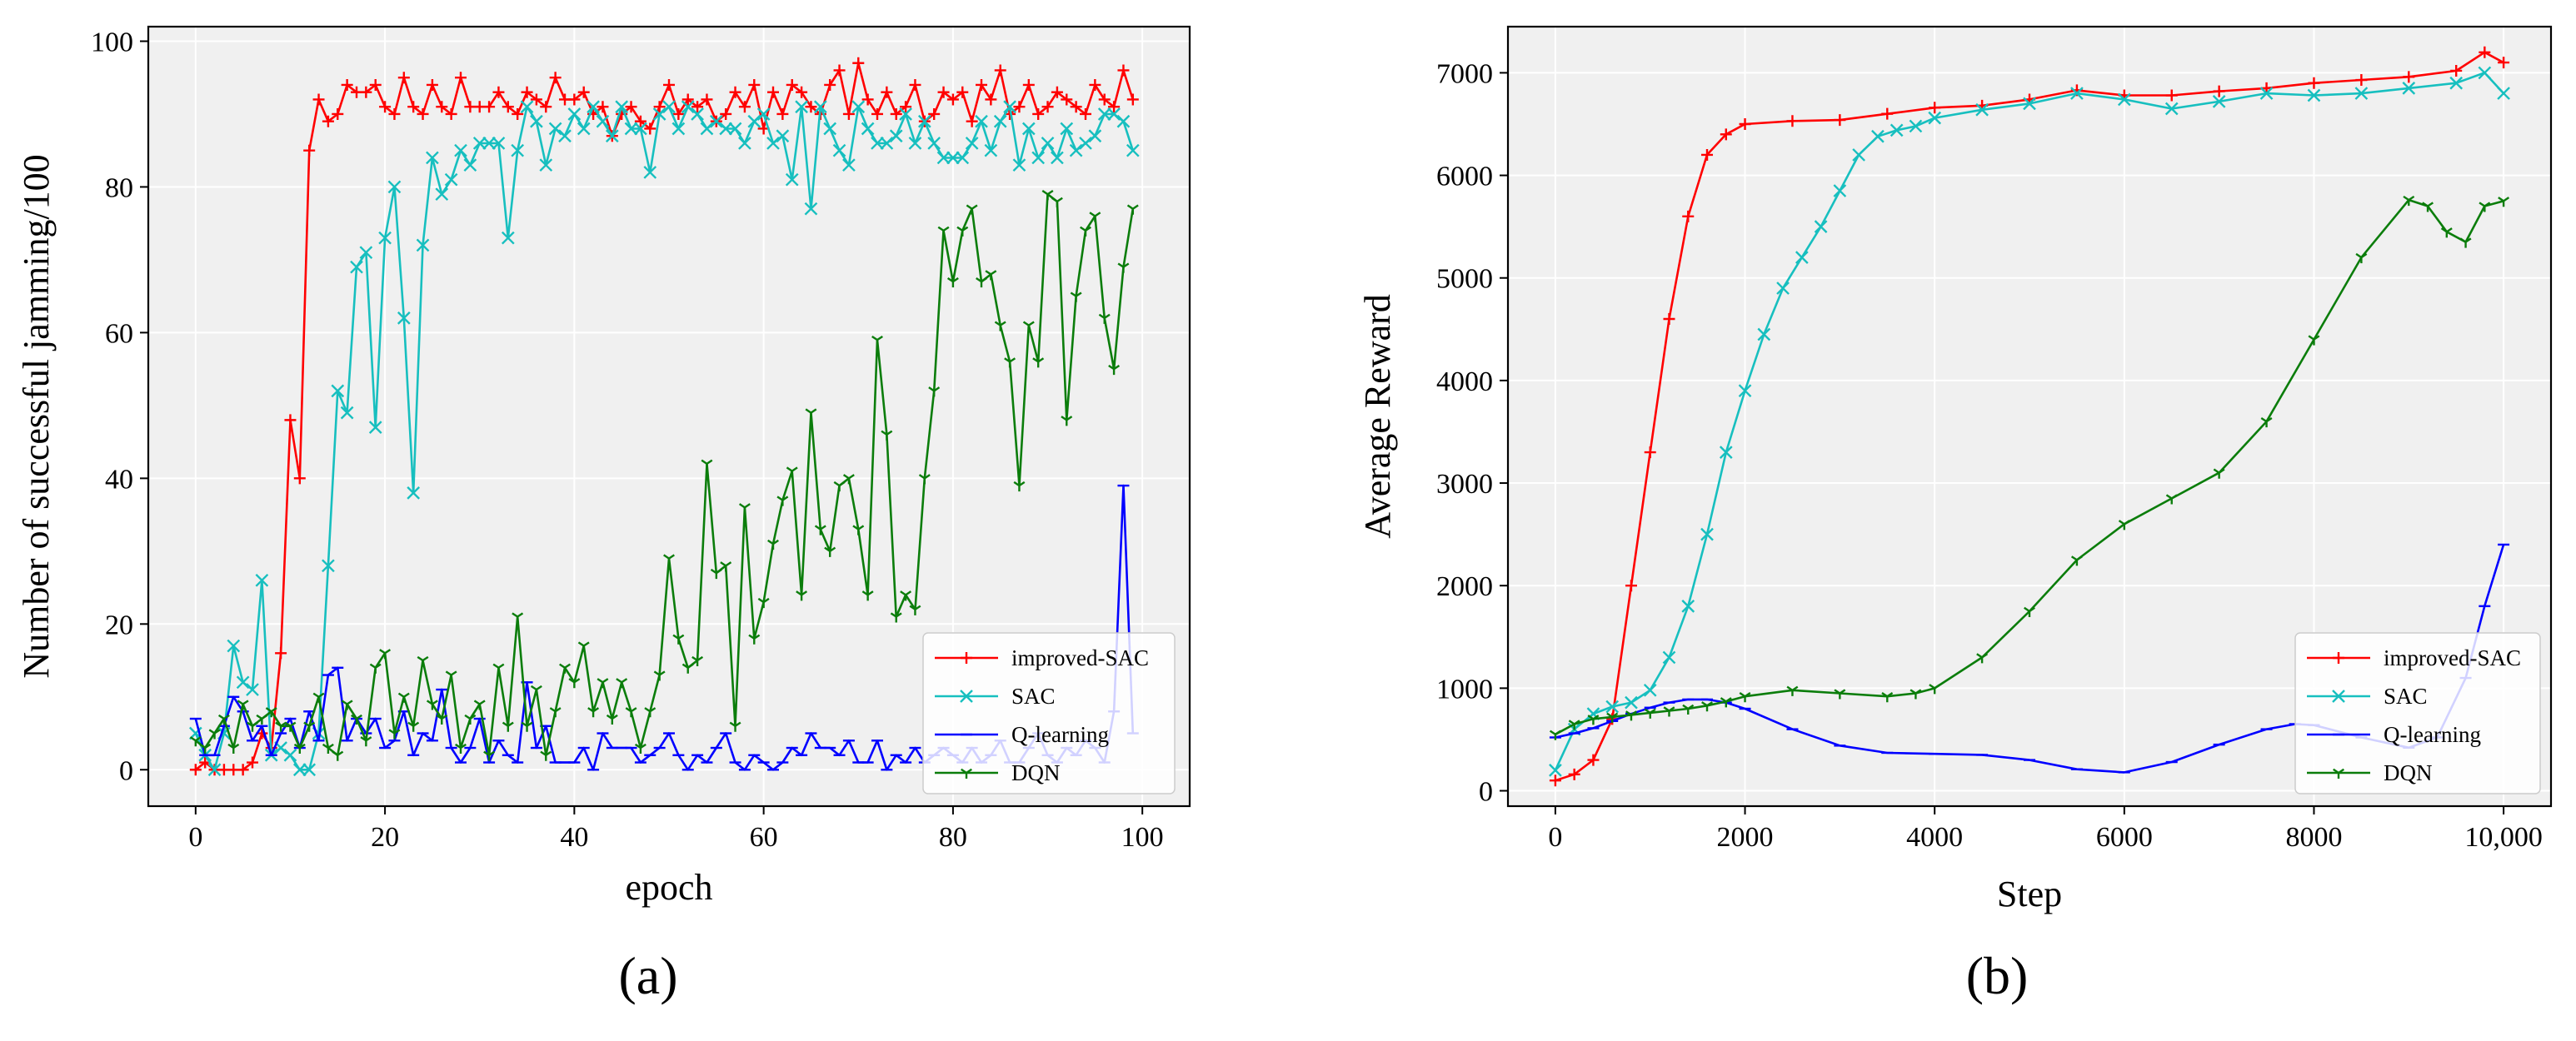 The width and height of the screenshot is (2576, 1041). I want to click on y-tick-label: 80, so click(119, 188).